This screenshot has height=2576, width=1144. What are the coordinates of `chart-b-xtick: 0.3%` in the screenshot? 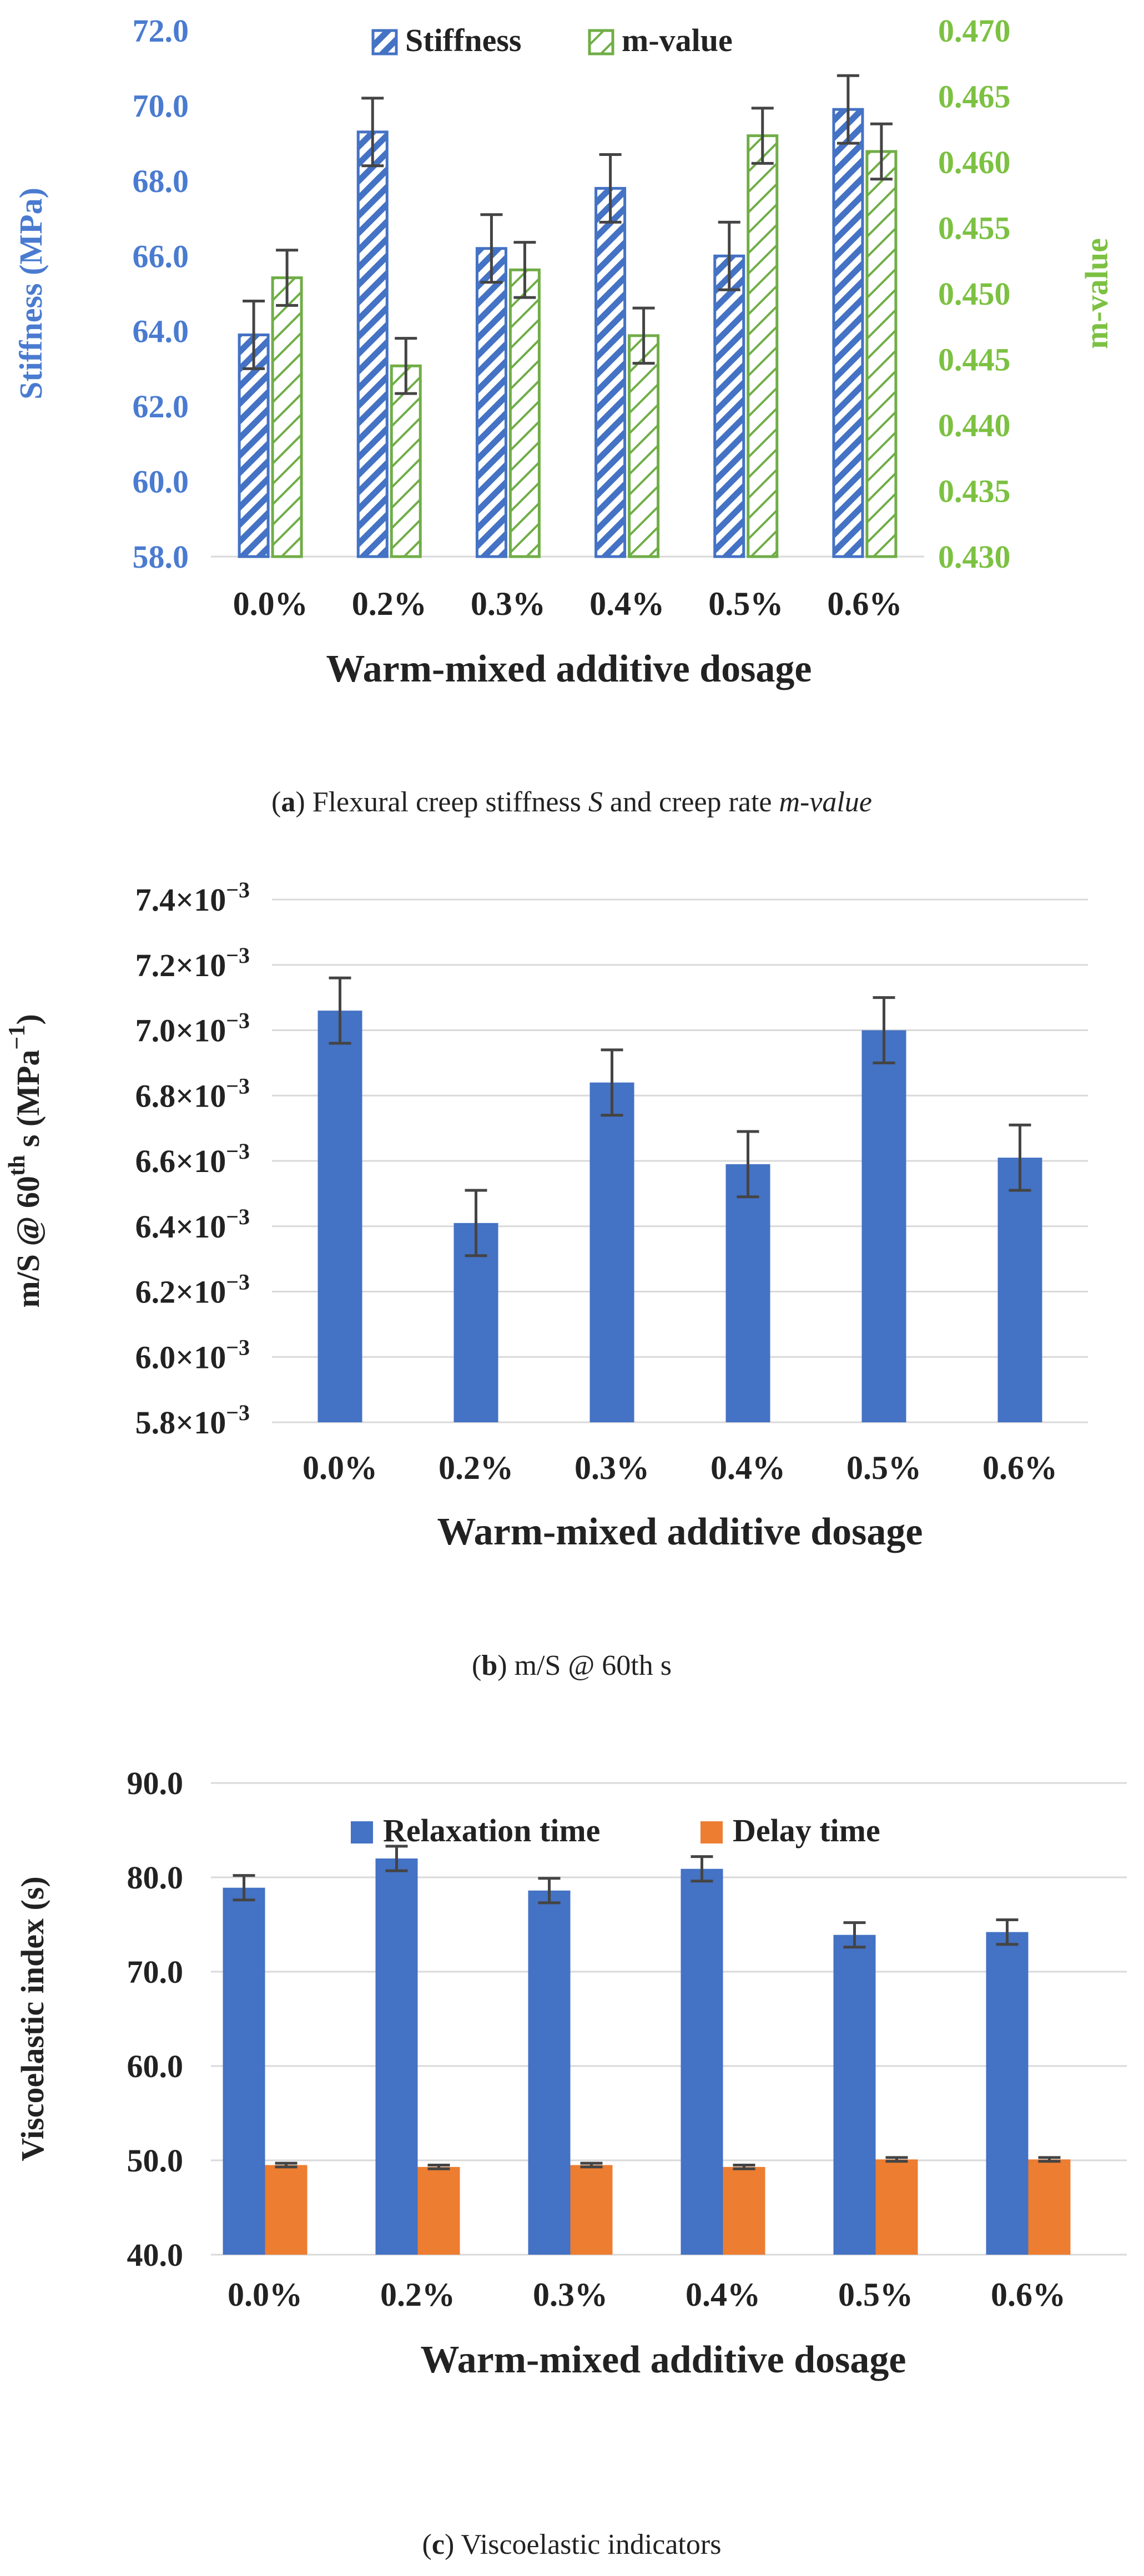 It's located at (611, 1467).